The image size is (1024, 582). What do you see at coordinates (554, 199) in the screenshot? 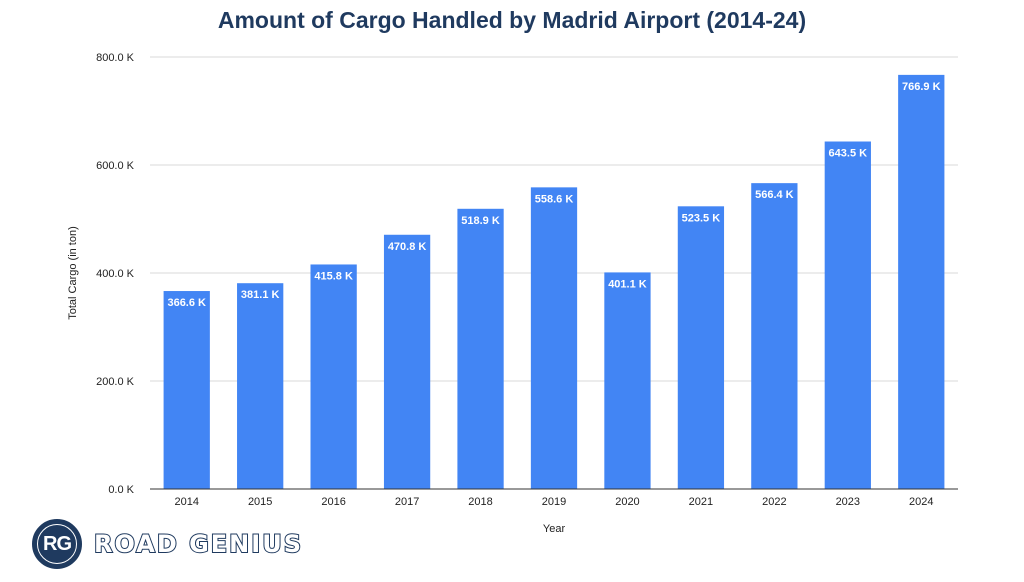
I see `bar-value-label: 558.6 K` at bounding box center [554, 199].